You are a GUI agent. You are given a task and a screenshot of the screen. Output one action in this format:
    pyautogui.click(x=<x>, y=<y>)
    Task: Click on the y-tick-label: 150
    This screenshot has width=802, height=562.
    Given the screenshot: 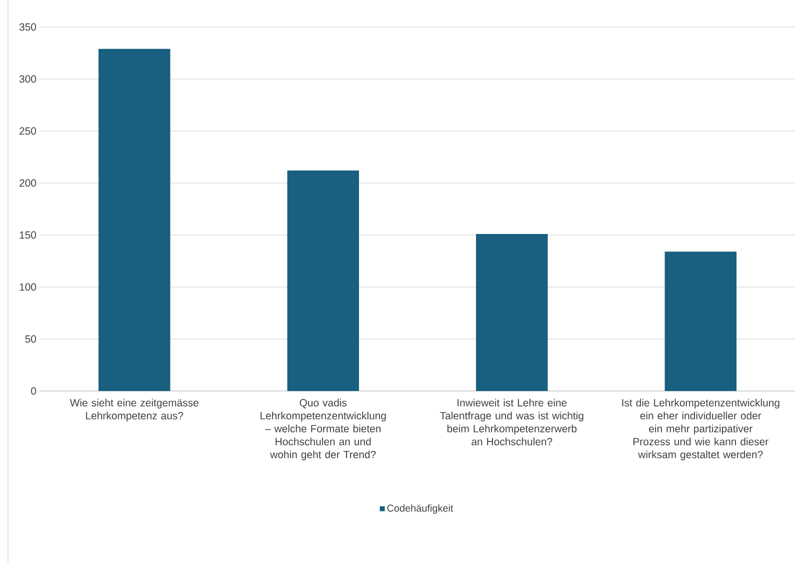 What is the action you would take?
    pyautogui.click(x=28, y=235)
    